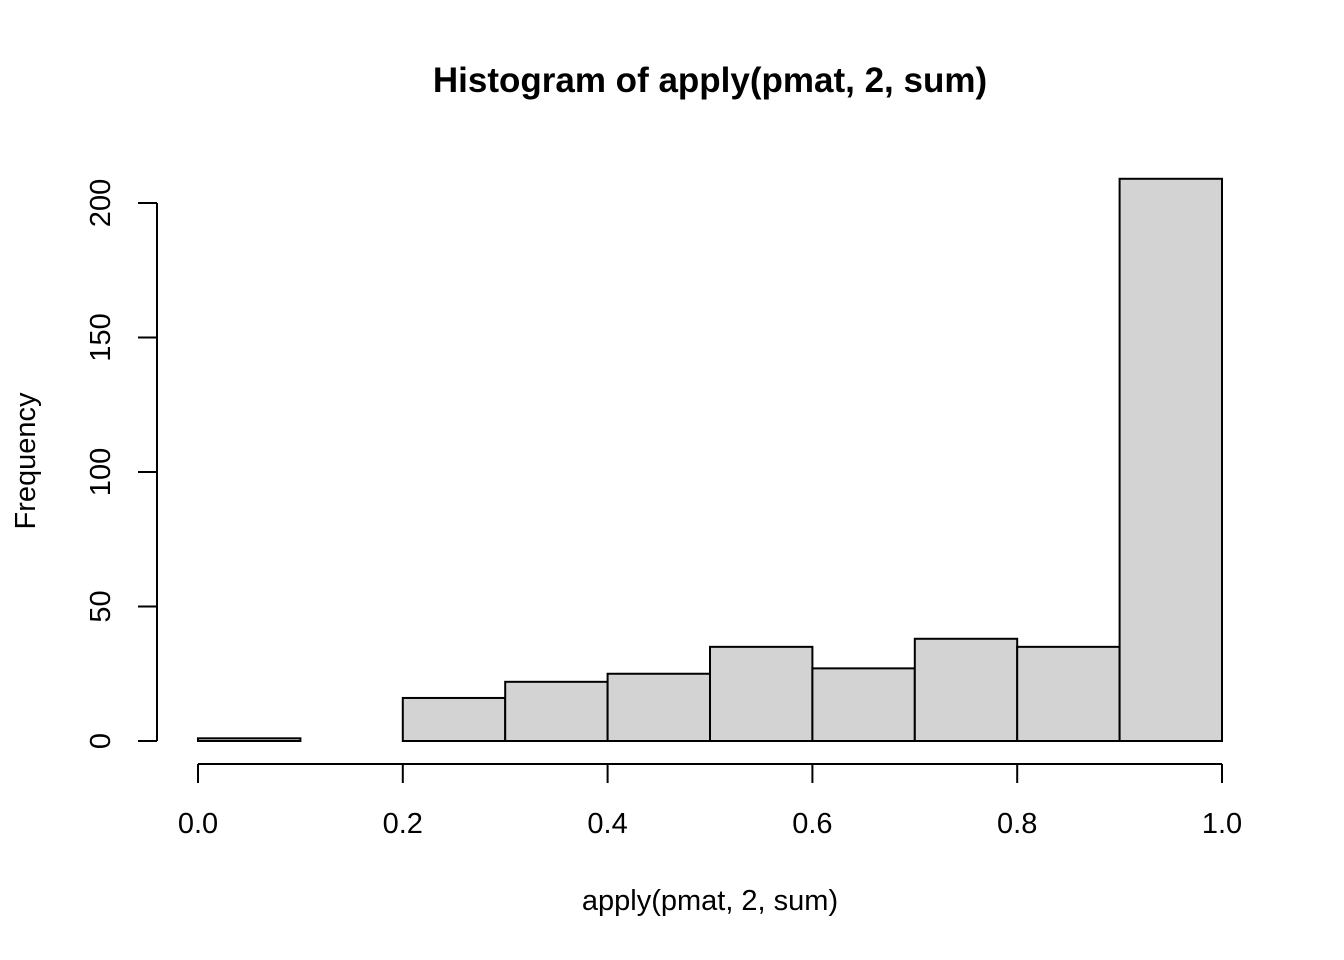  I want to click on chart-title: Histogram of apply(pmat, 2, sum), so click(710, 80).